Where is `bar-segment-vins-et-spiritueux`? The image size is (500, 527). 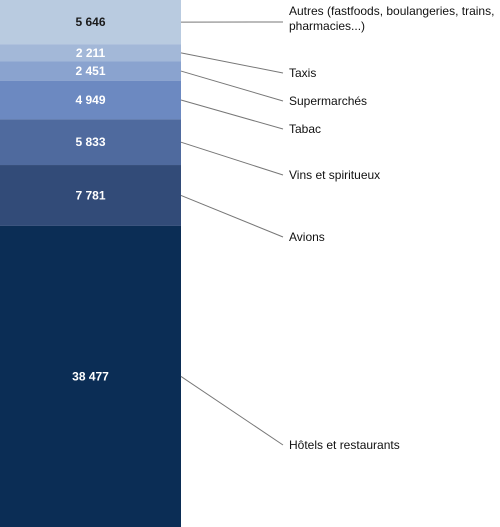
bar-segment-vins-et-spiritueux is located at coordinates (90, 142).